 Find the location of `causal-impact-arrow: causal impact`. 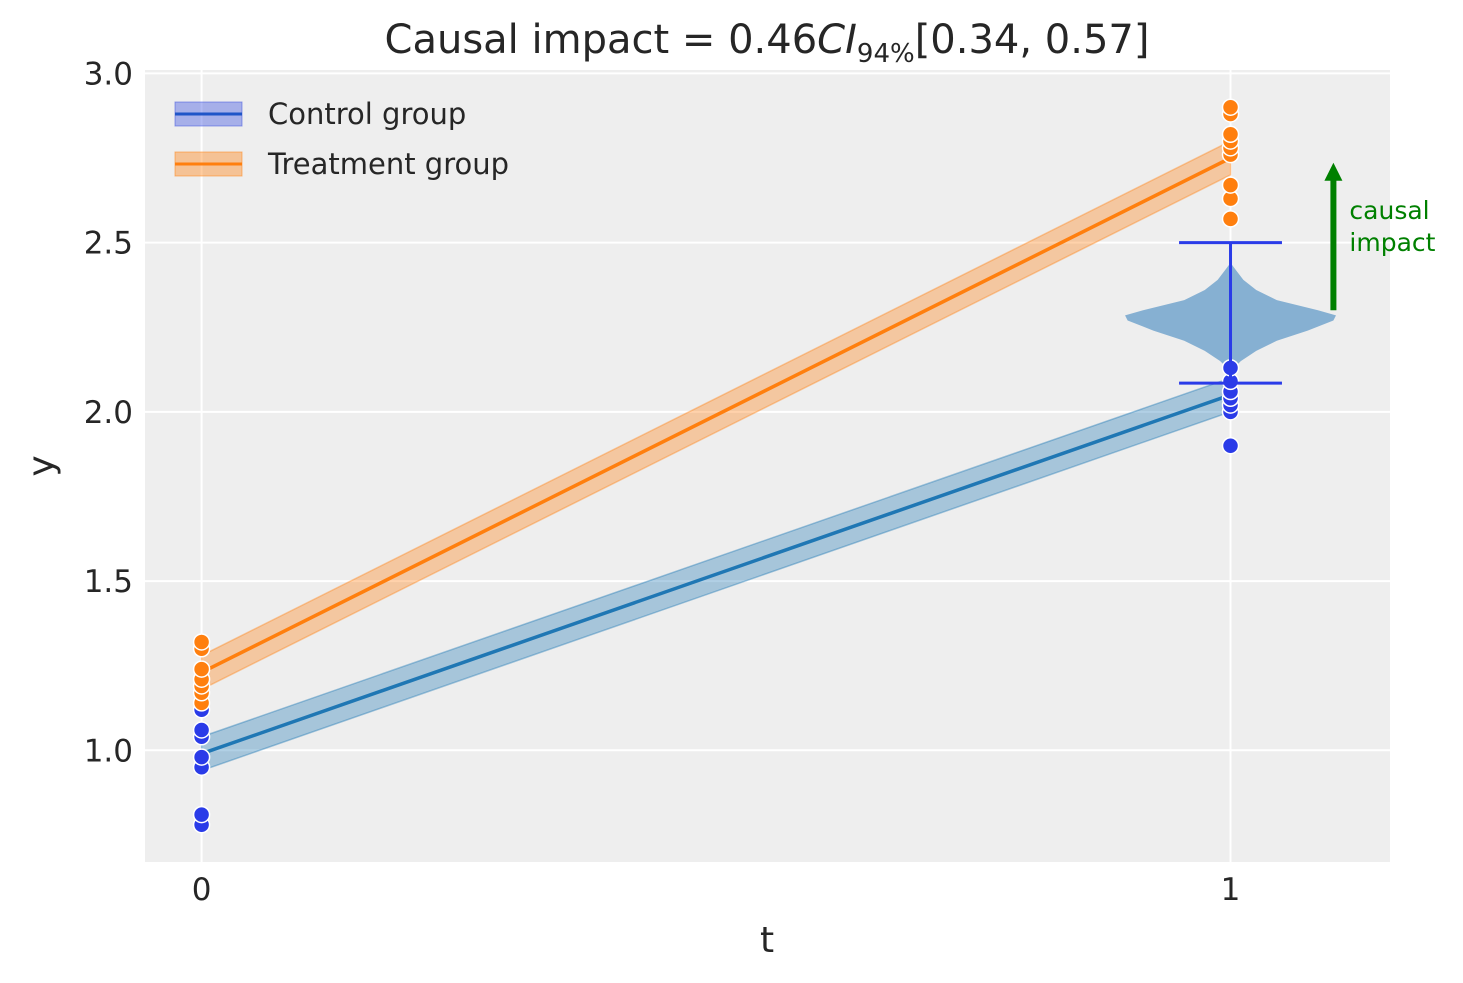

causal-impact-arrow: causal impact is located at coordinates (1380, 236).